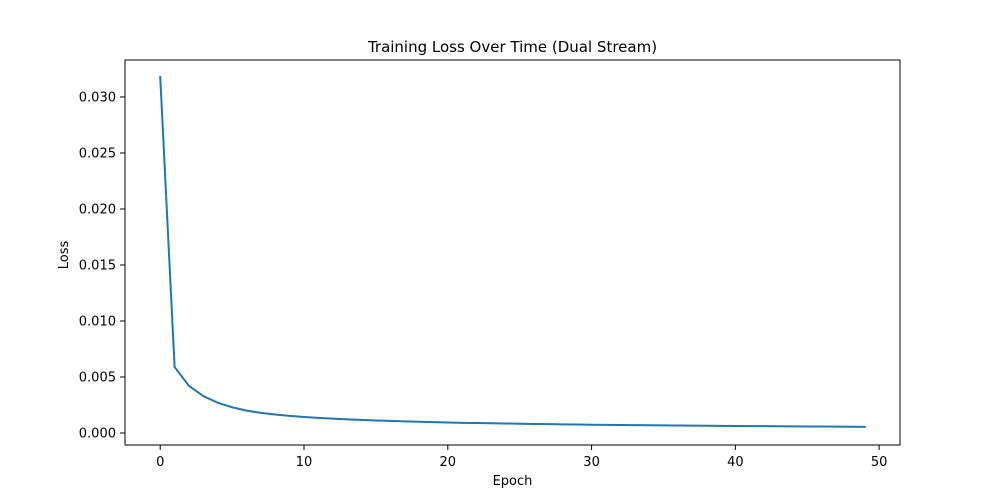 This screenshot has width=1000, height=500. I want to click on y-tick-label: 0.000, so click(97, 434).